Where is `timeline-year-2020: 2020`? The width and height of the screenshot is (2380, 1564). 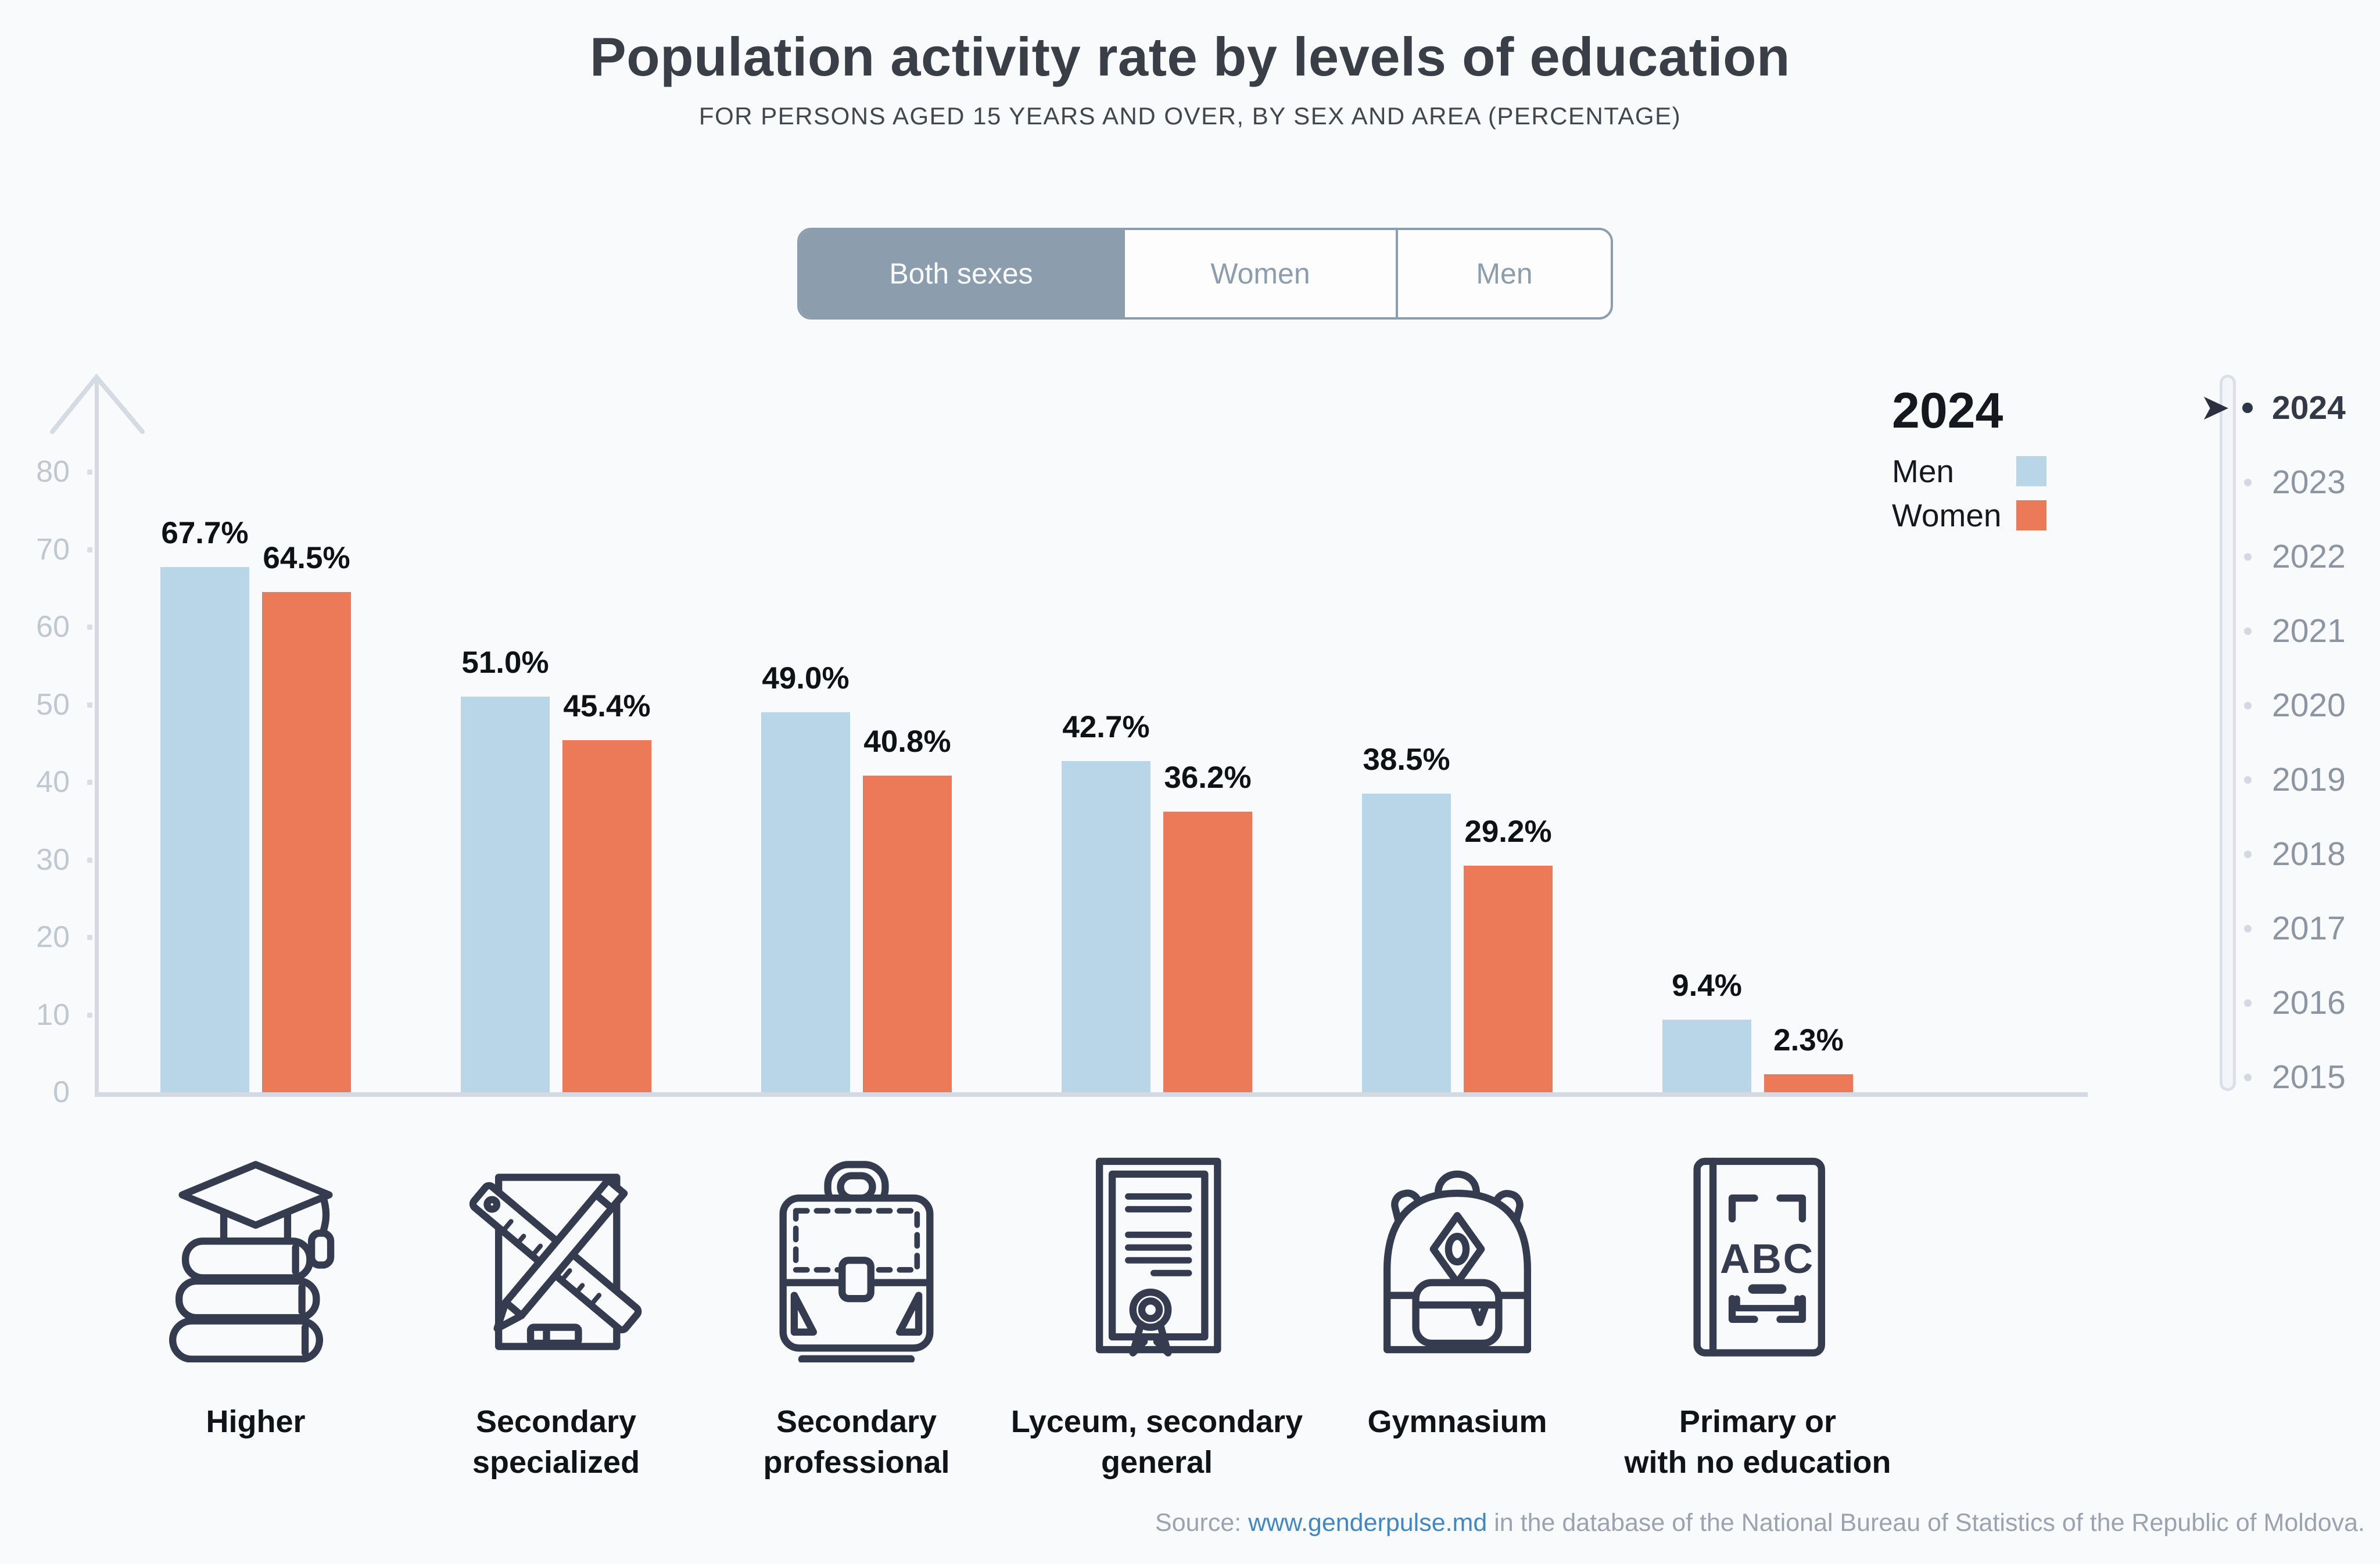
timeline-year-2020: 2020 is located at coordinates (2309, 706).